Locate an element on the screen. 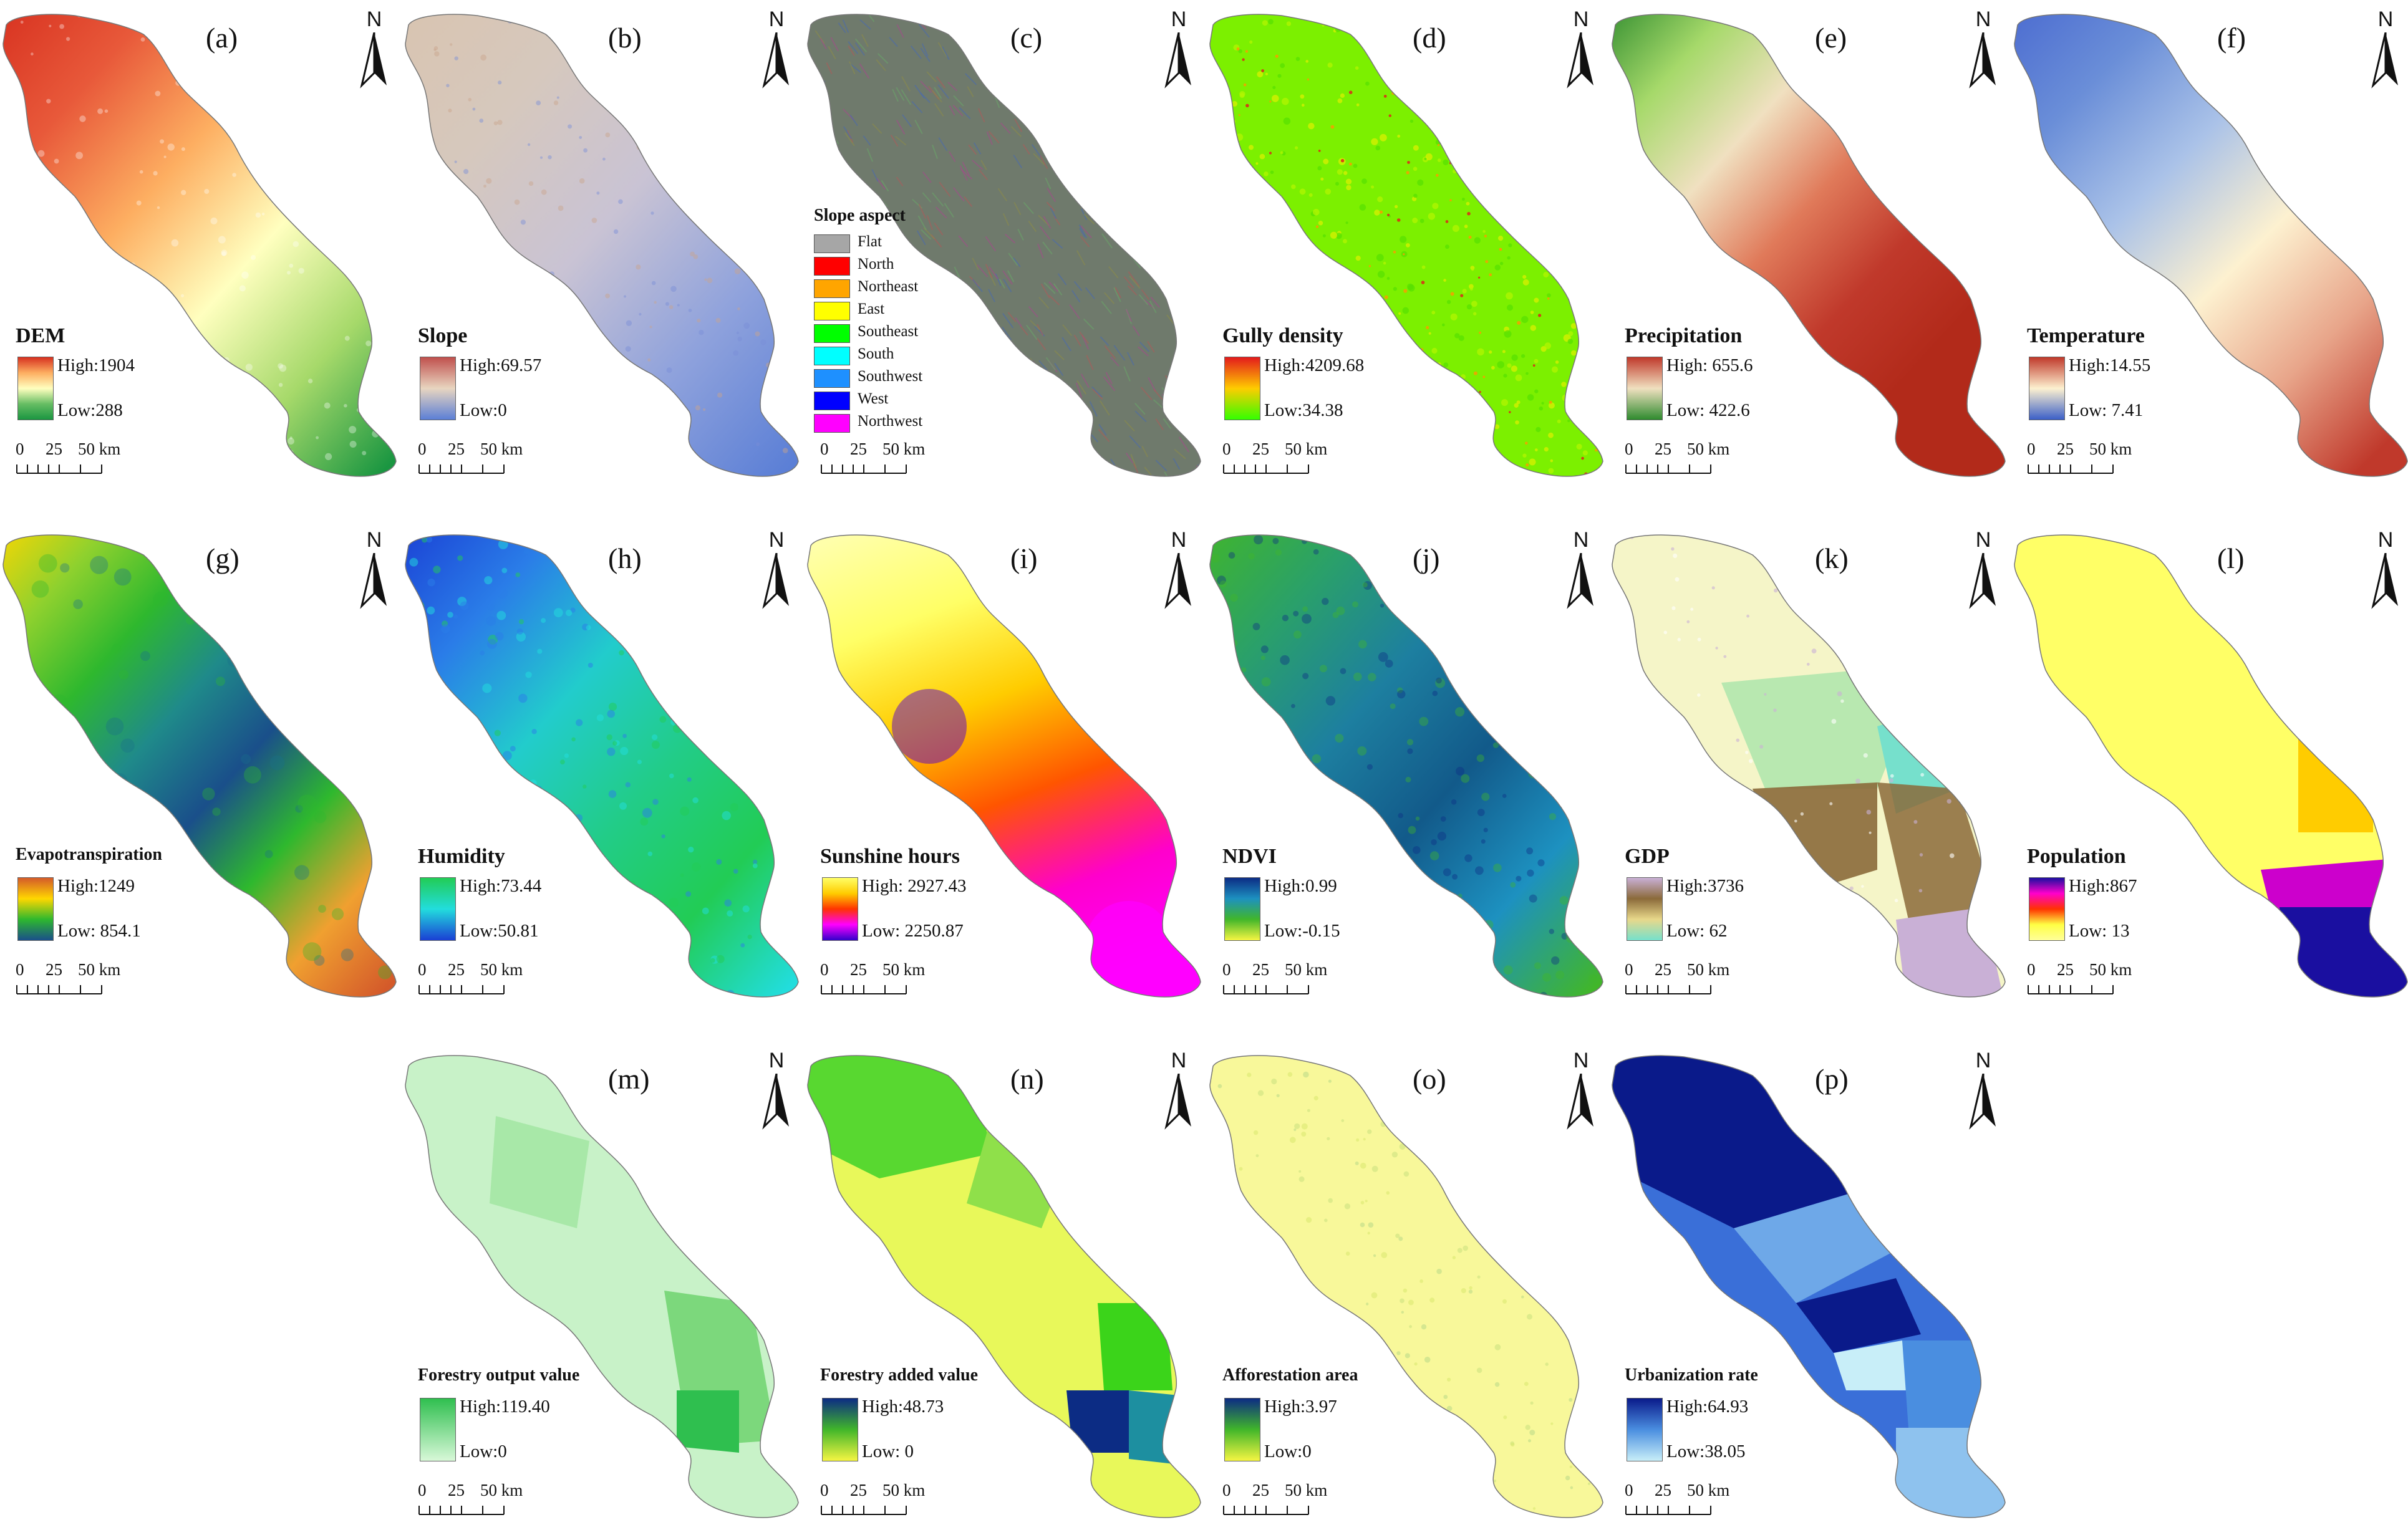 This screenshot has width=2408, height=1540. legend-high-label: High:4209.68 is located at coordinates (1314, 365).